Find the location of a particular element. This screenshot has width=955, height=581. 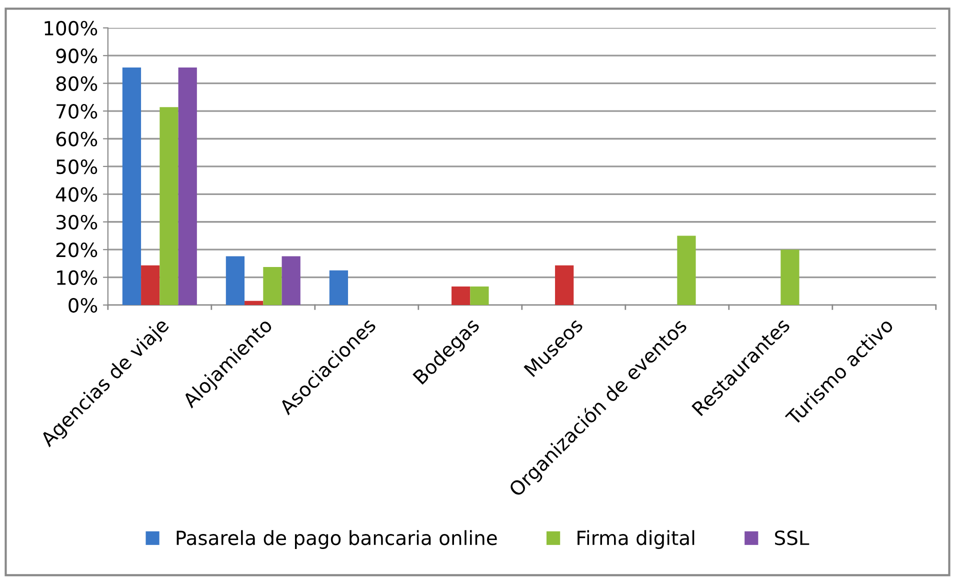

y-tick-label: 30% is located at coordinates (77, 222).